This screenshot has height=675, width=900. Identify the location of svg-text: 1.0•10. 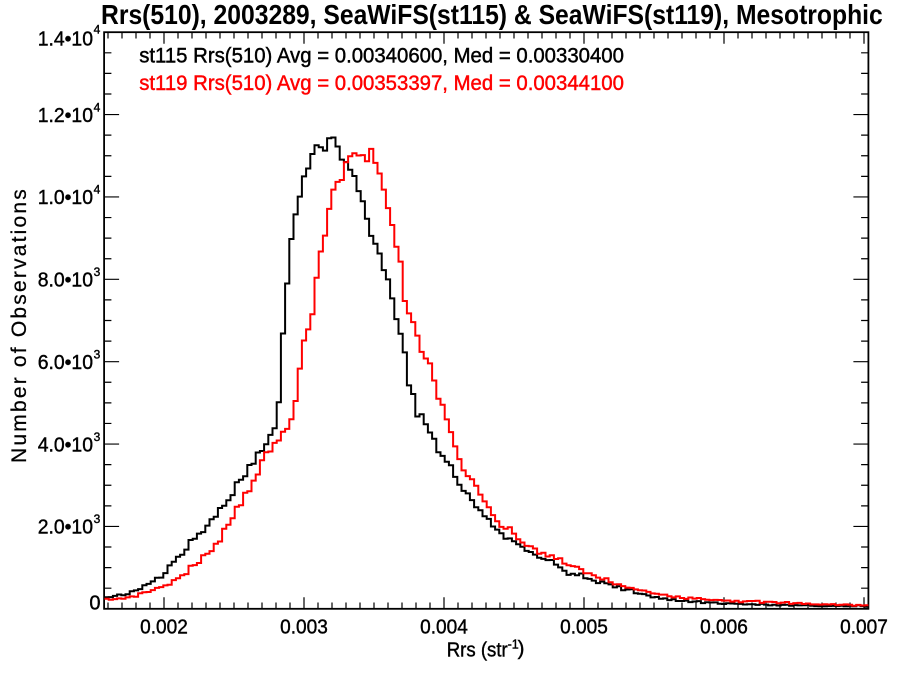
(65, 198).